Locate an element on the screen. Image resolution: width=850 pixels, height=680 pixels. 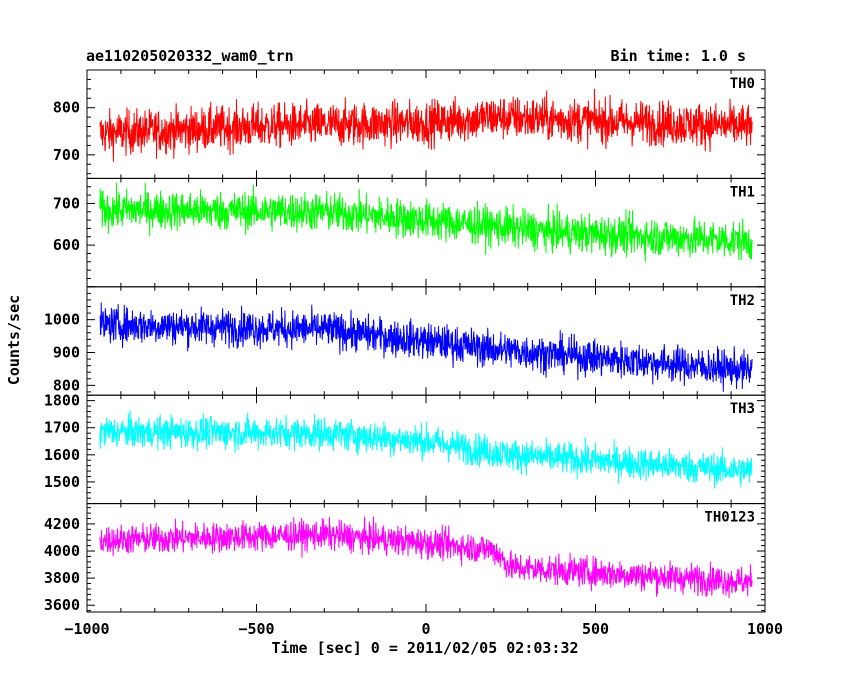
series-th0123 is located at coordinates (426, 557).